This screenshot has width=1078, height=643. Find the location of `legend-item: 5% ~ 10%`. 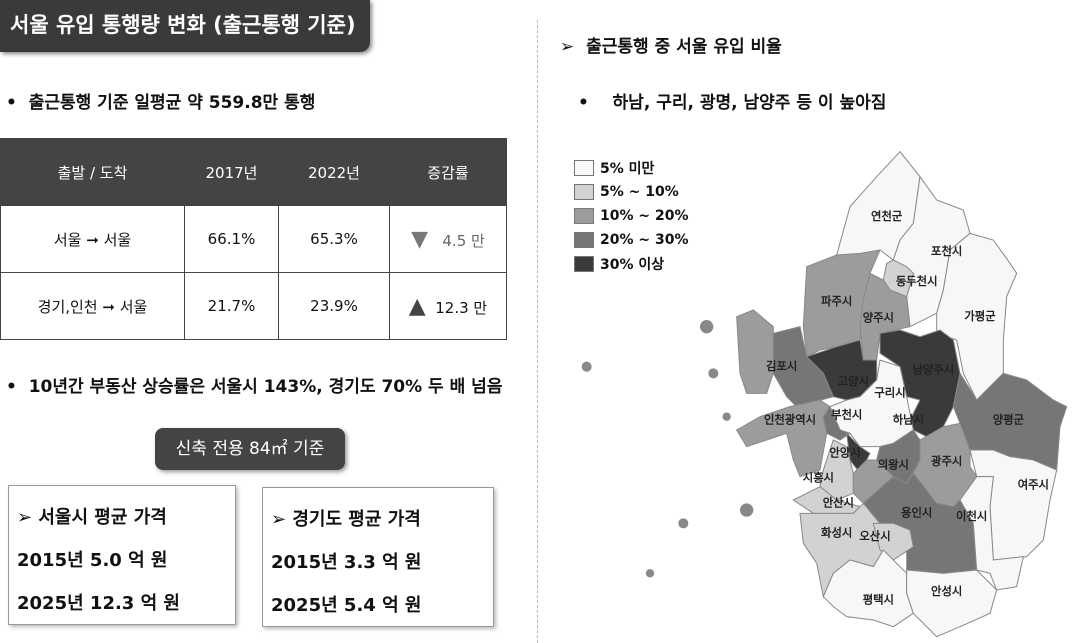

legend-item: 5% ~ 10% is located at coordinates (631, 192).